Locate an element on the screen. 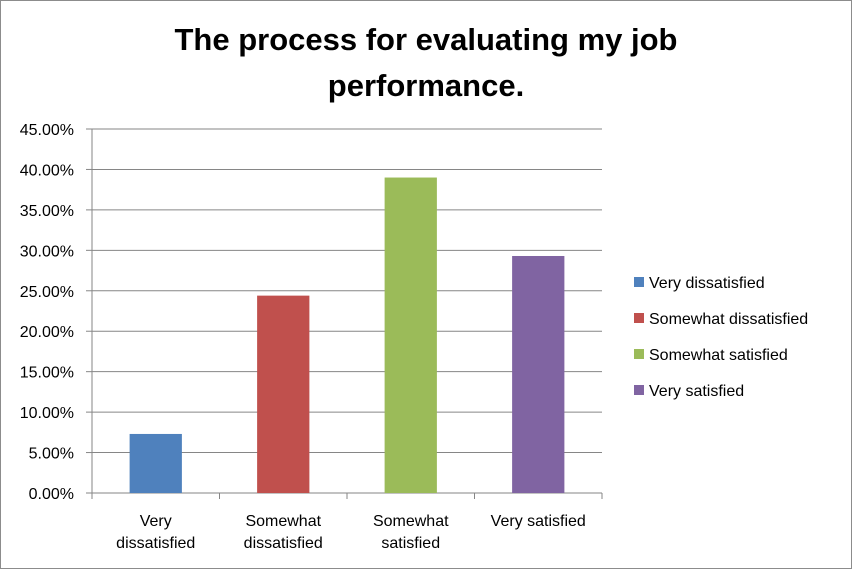 Image resolution: width=852 pixels, height=569 pixels. x-category-label-line: Very satisfied is located at coordinates (538, 521).